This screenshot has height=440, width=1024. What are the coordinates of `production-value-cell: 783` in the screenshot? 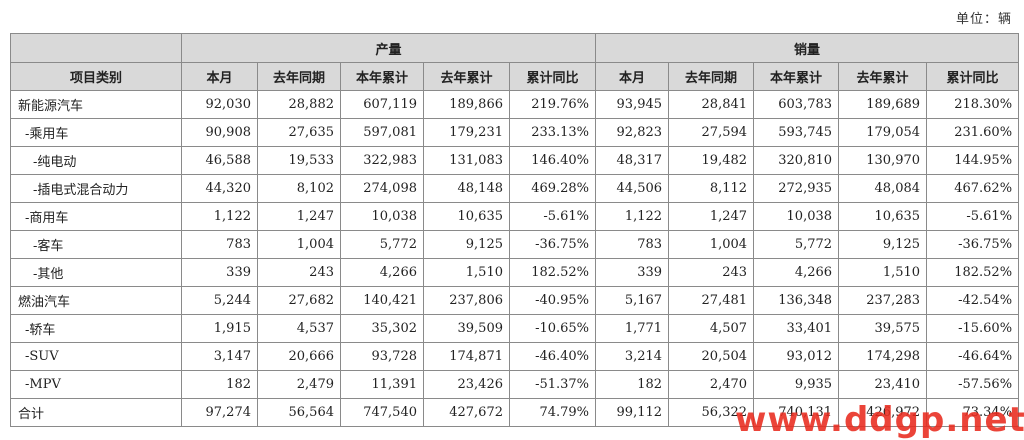 It's located at (219, 244).